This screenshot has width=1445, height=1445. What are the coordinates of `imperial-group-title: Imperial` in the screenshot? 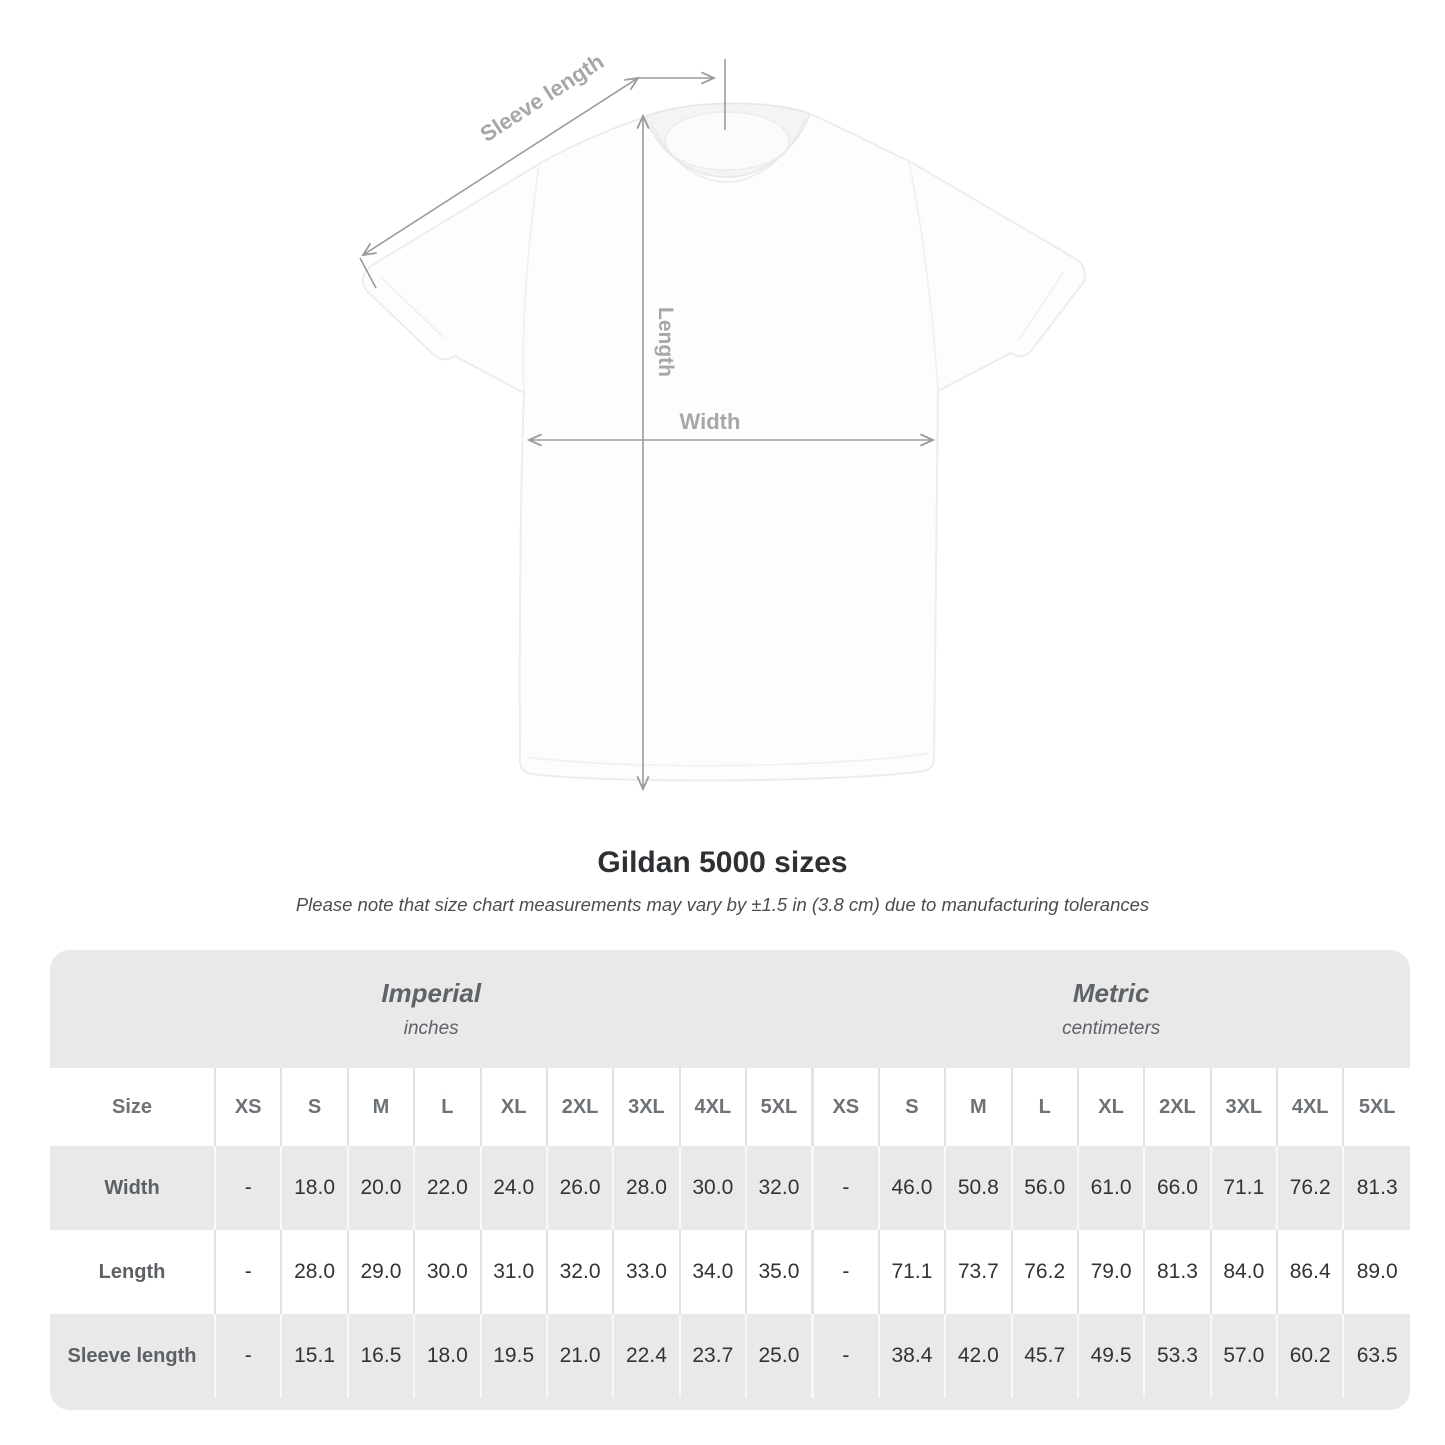 It's located at (431, 993).